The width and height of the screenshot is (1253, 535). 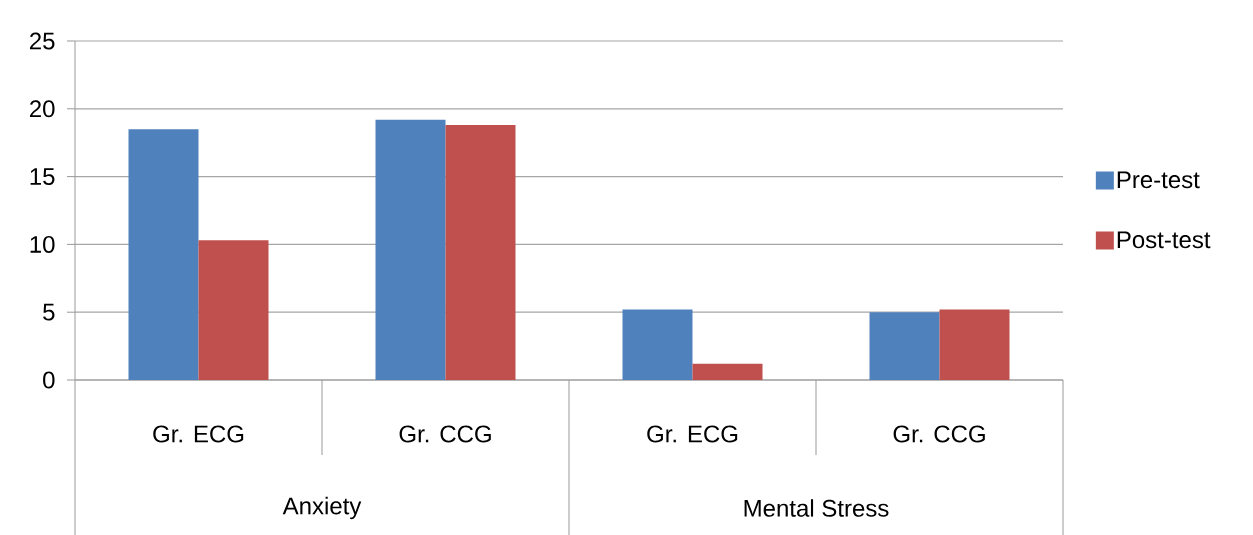 What do you see at coordinates (42, 109) in the screenshot?
I see `y-tick-label: 20` at bounding box center [42, 109].